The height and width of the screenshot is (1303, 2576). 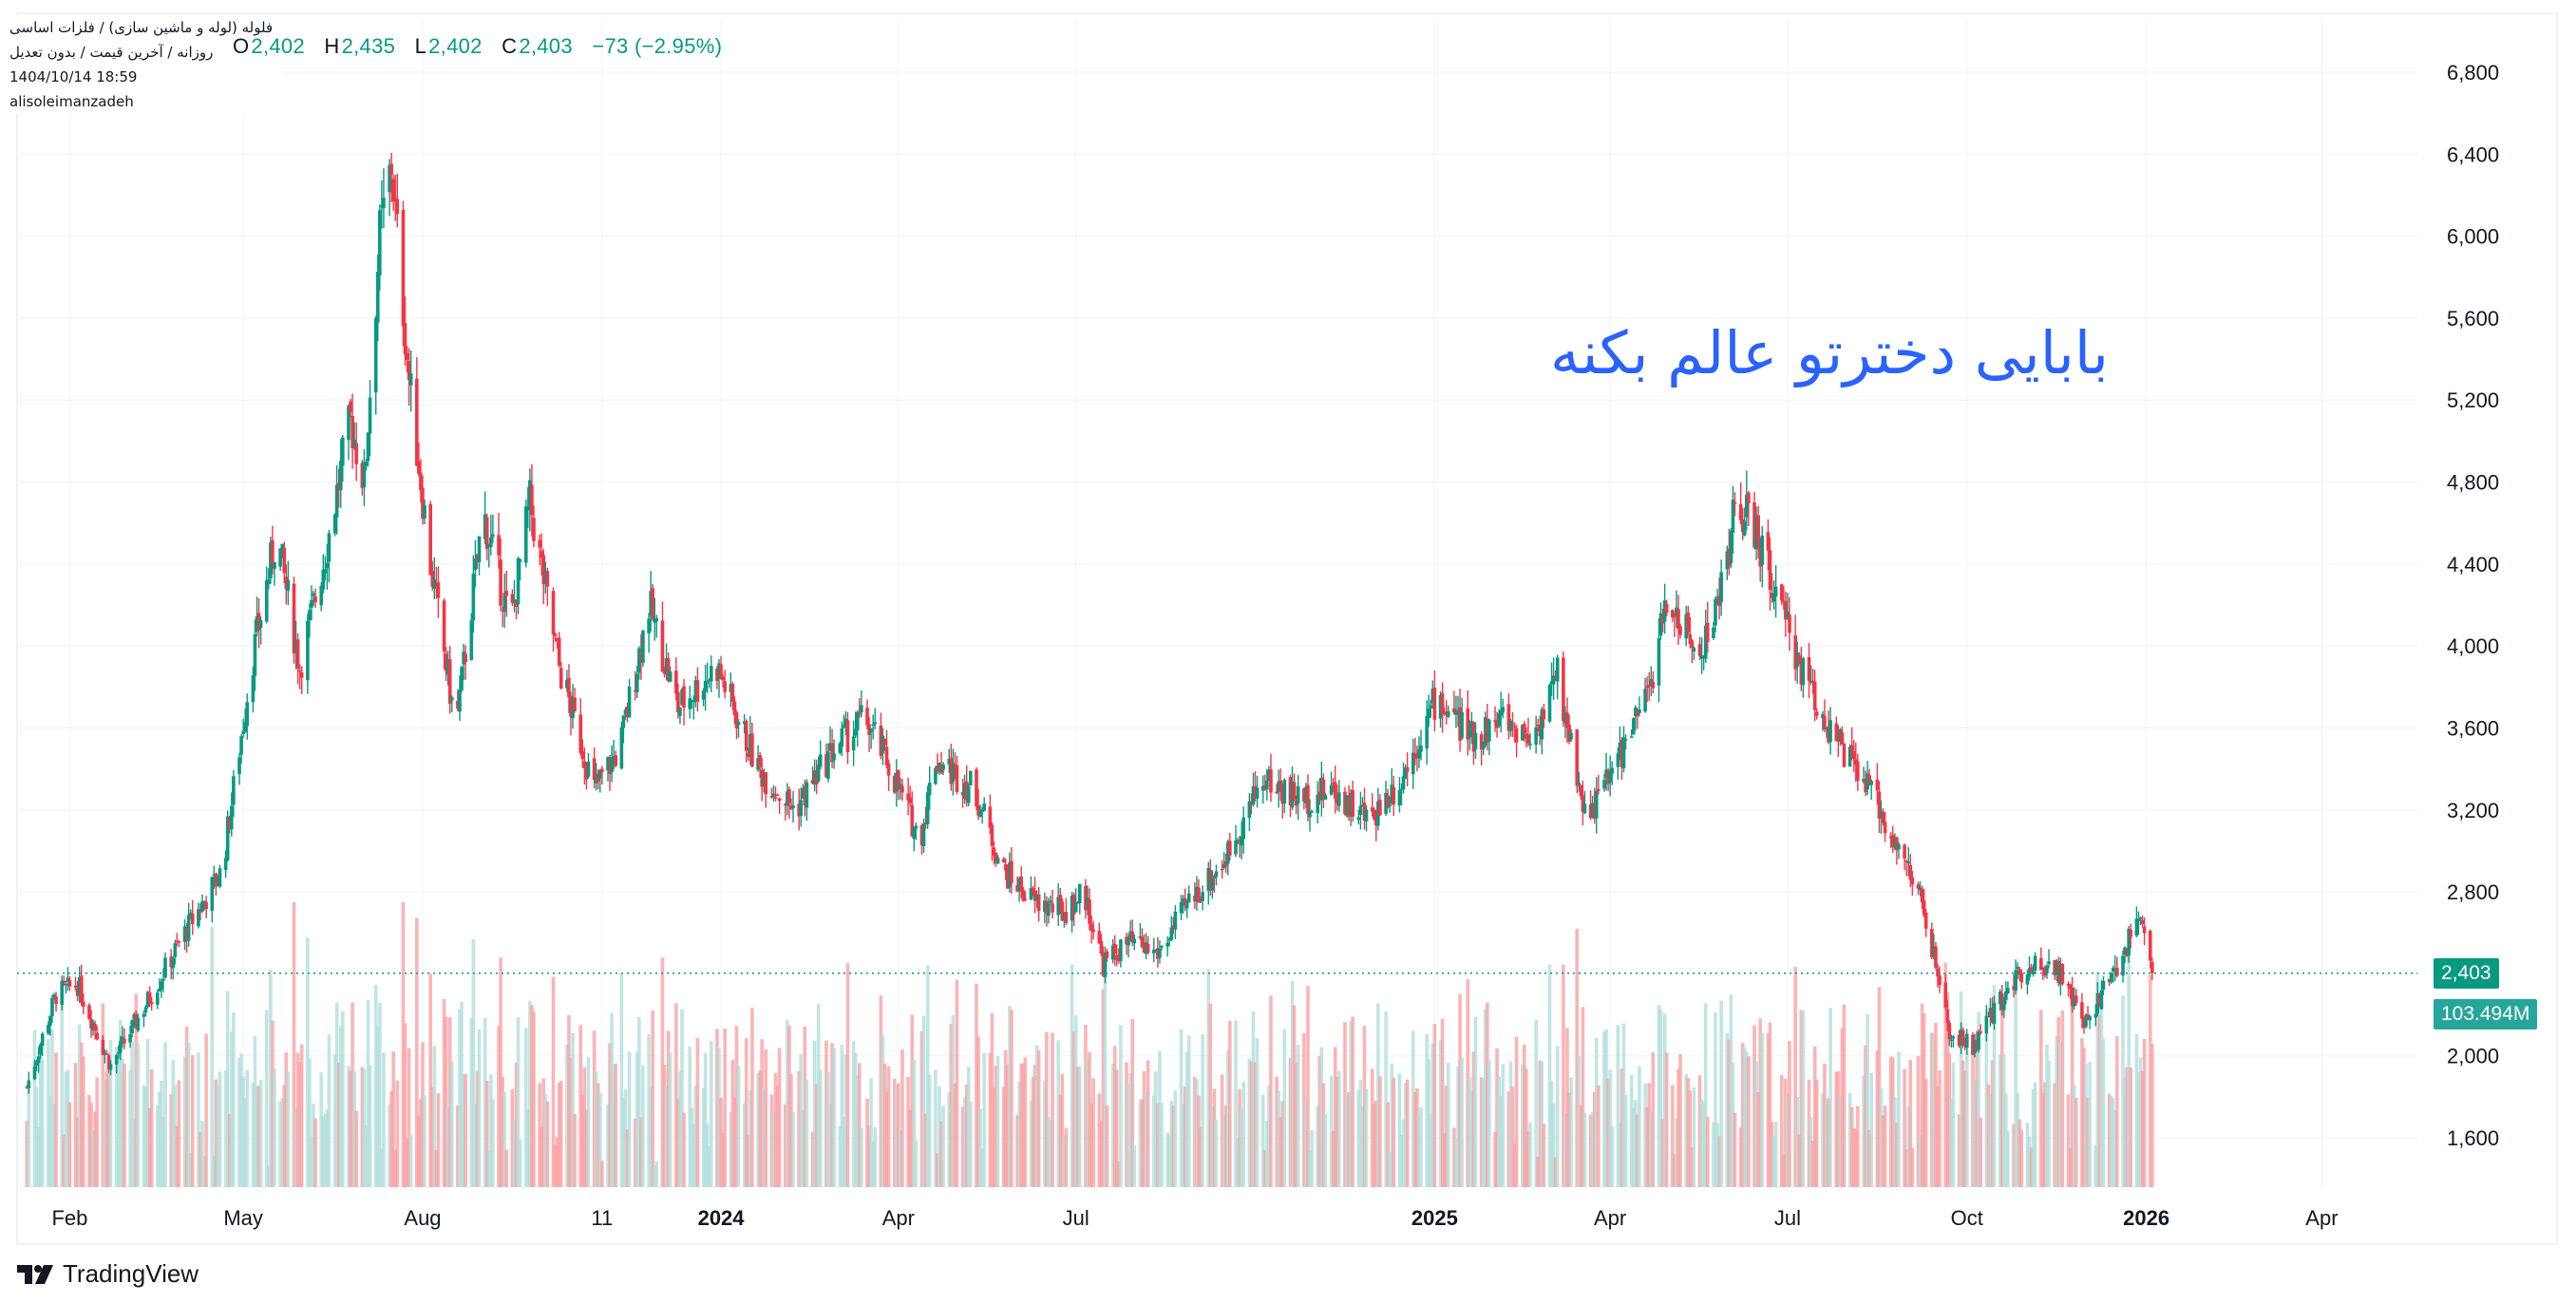 What do you see at coordinates (2473, 73) in the screenshot?
I see `y-tick-label: 6,800` at bounding box center [2473, 73].